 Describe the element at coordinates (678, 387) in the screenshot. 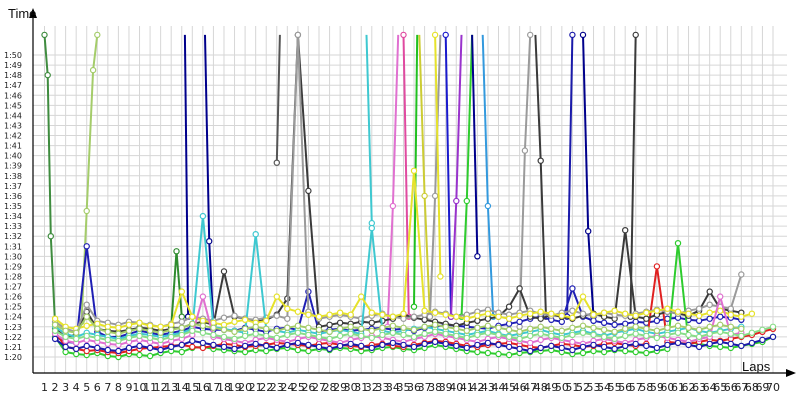

I see `x-tick-label: 61` at that location.